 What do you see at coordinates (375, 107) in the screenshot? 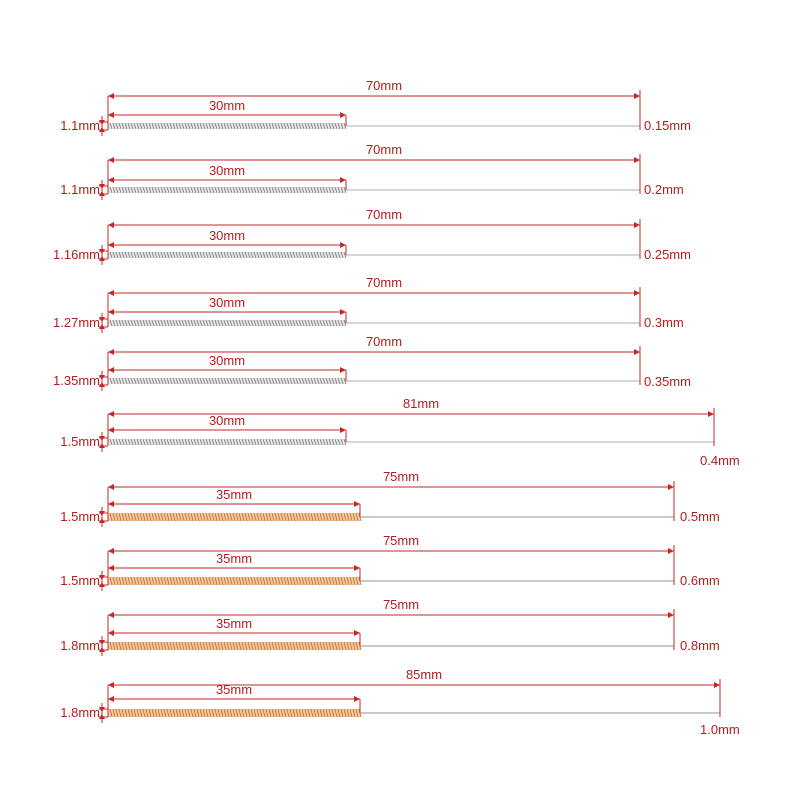
I see `needle-row: 70mm 30mm 1.1mm 0.15mm` at bounding box center [375, 107].